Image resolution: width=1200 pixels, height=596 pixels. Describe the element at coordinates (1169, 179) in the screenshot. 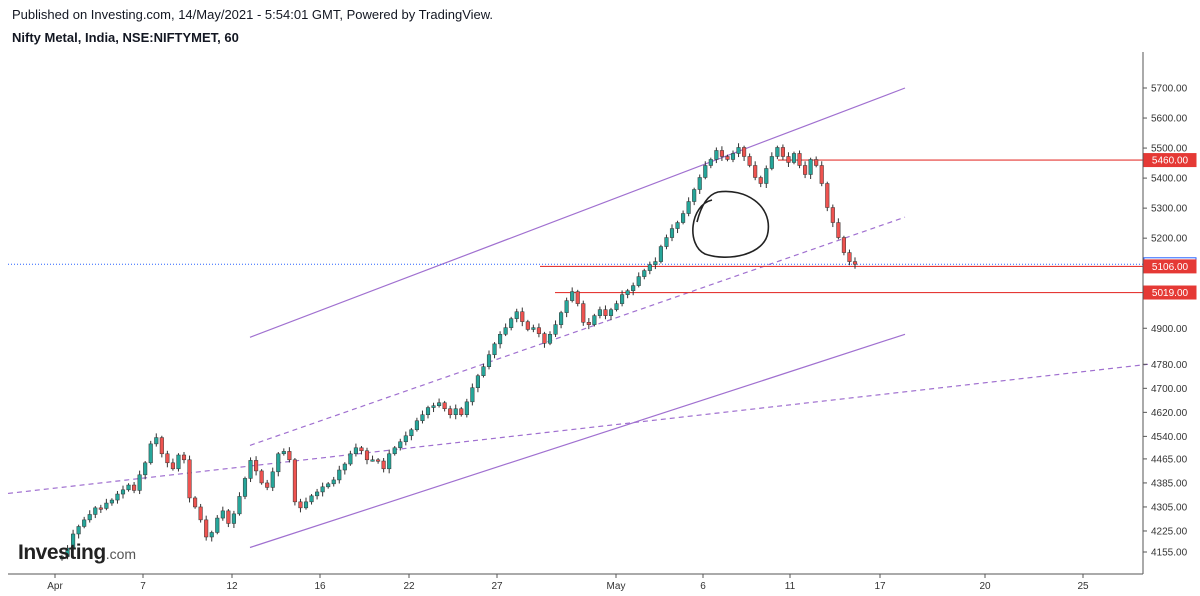

I see `y-tick-label: 5400.00` at that location.